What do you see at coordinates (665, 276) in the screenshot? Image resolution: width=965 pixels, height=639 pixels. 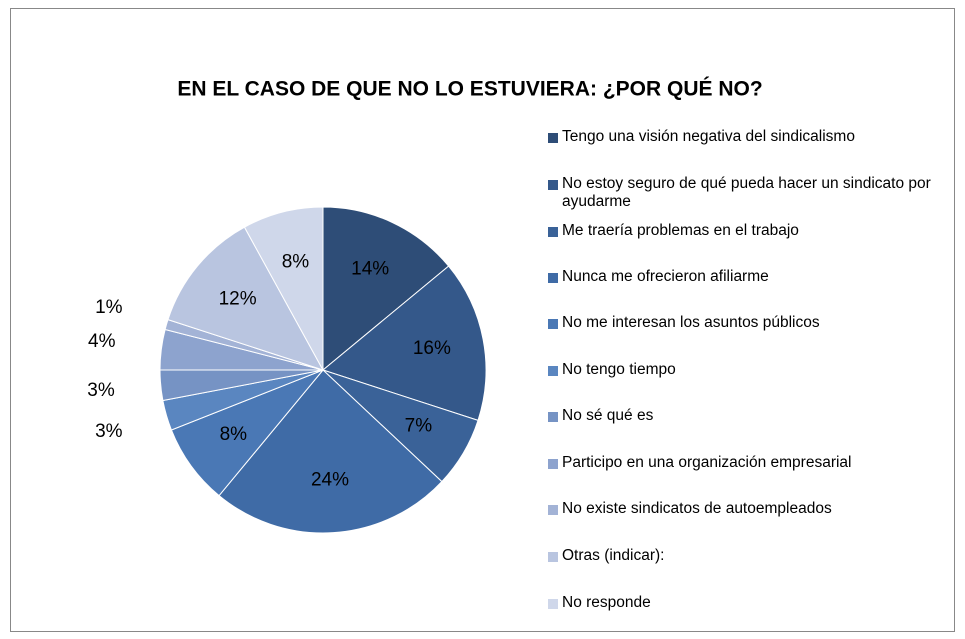 I see `legend-label: Nunca me ofrecieron afiliarme` at bounding box center [665, 276].